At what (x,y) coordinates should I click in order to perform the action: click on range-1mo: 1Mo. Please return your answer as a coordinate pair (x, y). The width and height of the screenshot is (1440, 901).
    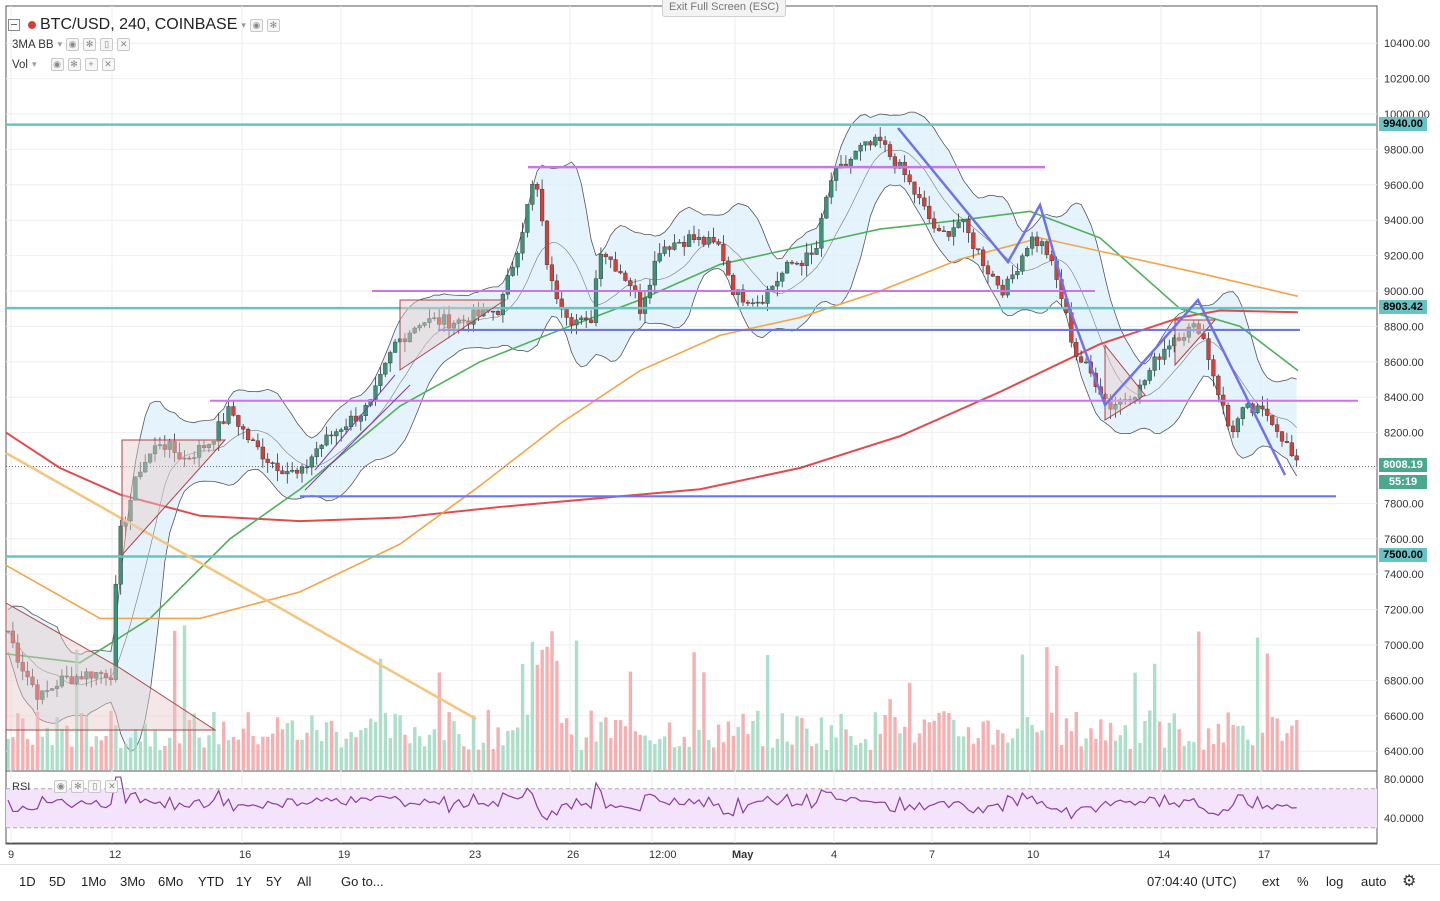
    Looking at the image, I should click on (94, 881).